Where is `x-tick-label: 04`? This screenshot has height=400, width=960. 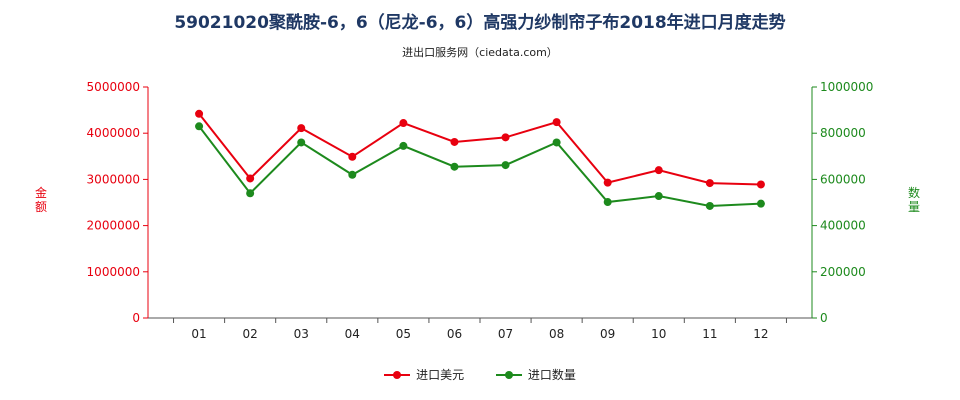 x-tick-label: 04 is located at coordinates (352, 334).